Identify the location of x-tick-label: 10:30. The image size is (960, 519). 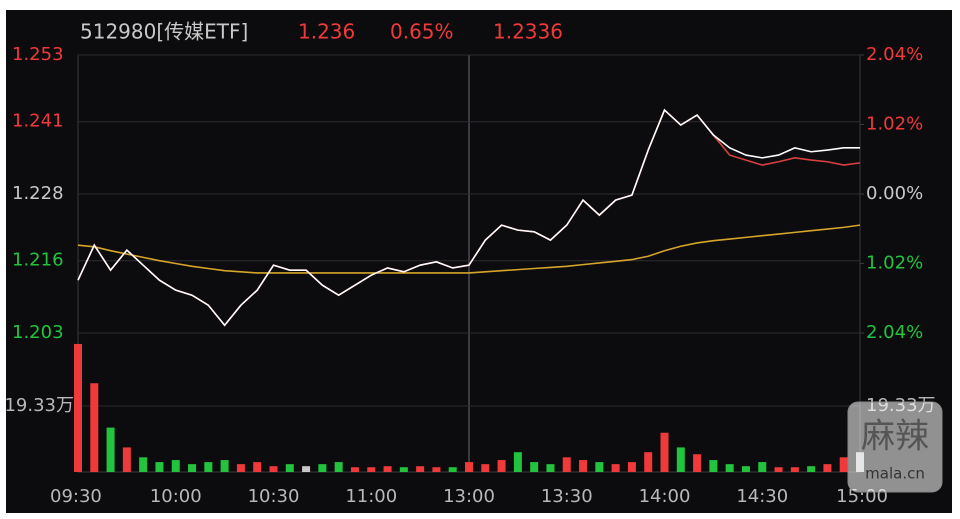
(274, 496).